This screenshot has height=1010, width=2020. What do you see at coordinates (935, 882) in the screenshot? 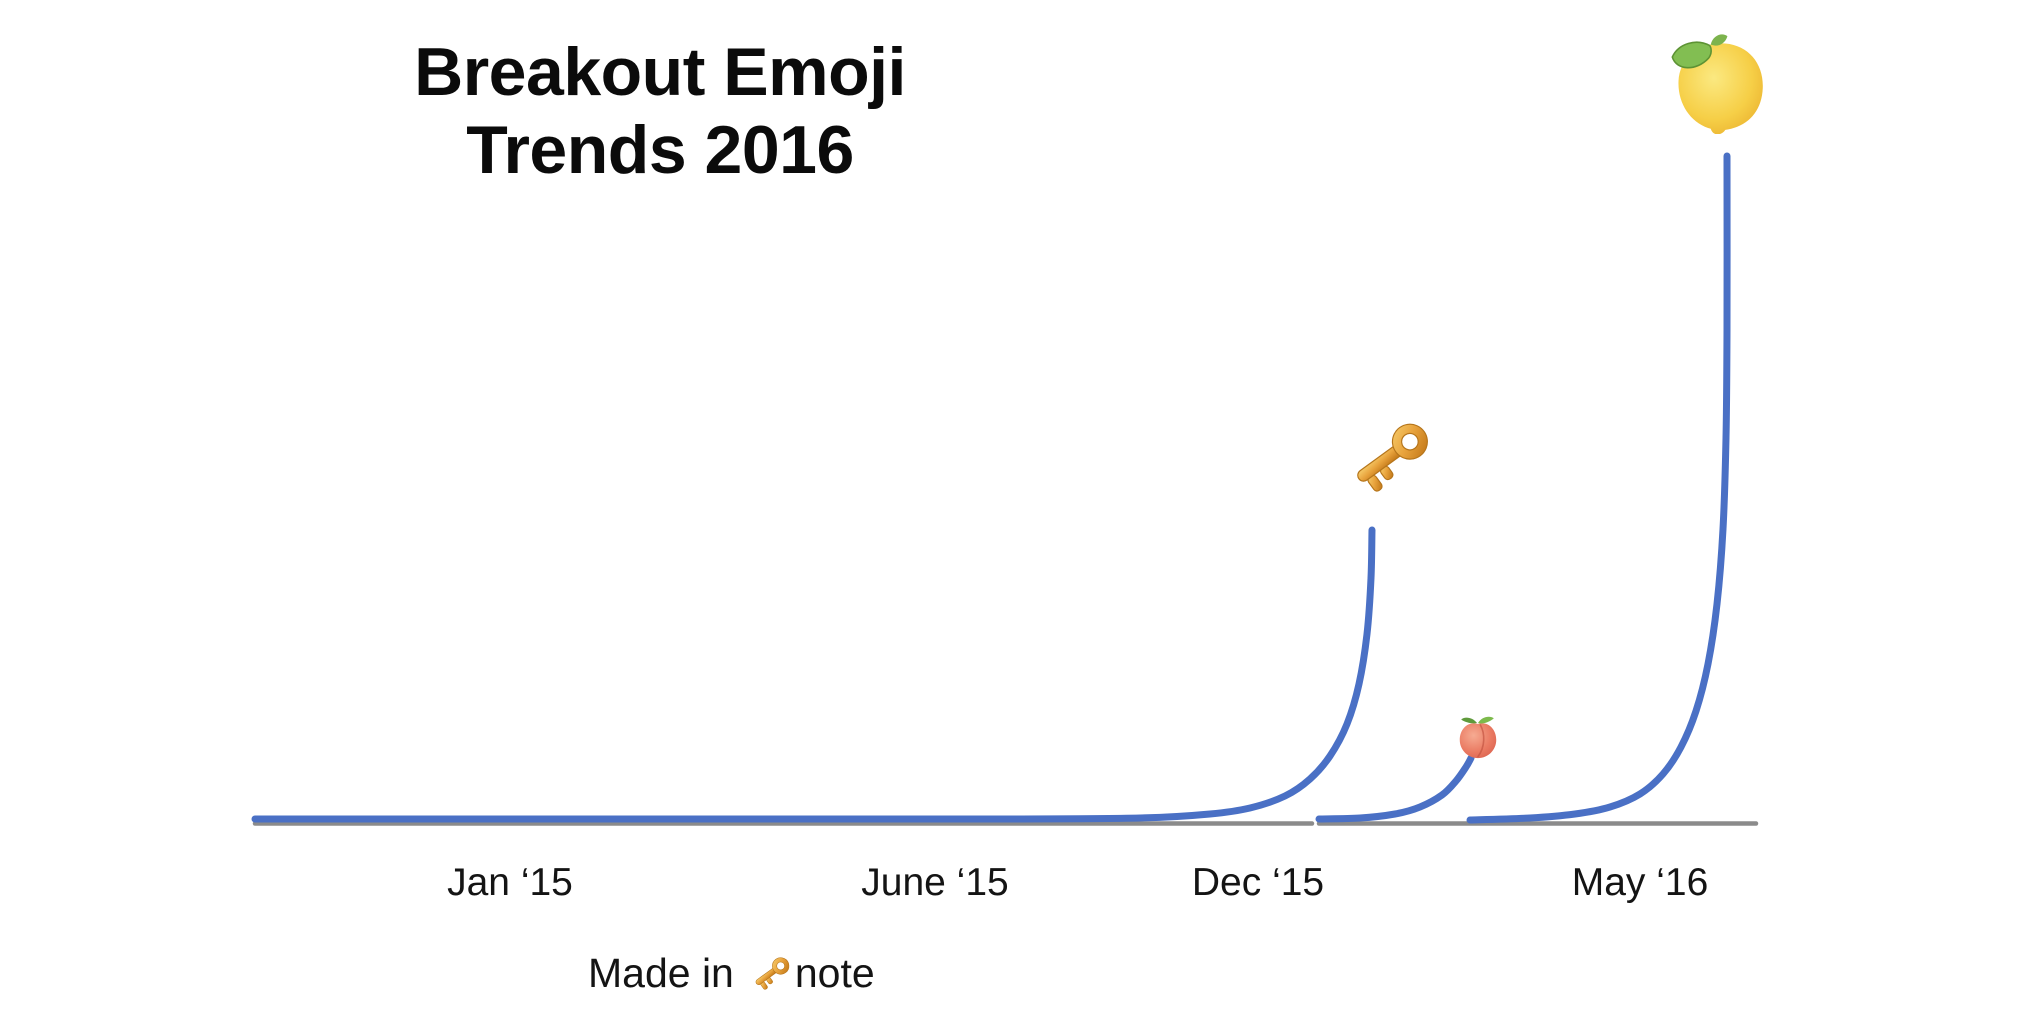
I see `x-tick-label: June ‘15` at bounding box center [935, 882].